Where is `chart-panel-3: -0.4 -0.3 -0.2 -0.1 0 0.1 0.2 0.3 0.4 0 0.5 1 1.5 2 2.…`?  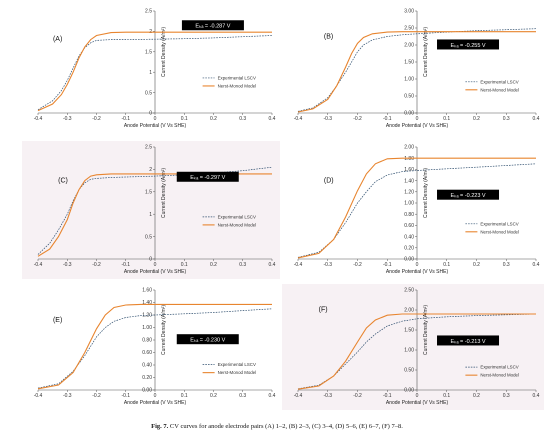 chart-panel-3: -0.4 -0.3 -0.2 -0.1 0 0.1 0.2 0.3 0.4 0 0.5 1 1.5 2 2.… is located at coordinates (151, 210).